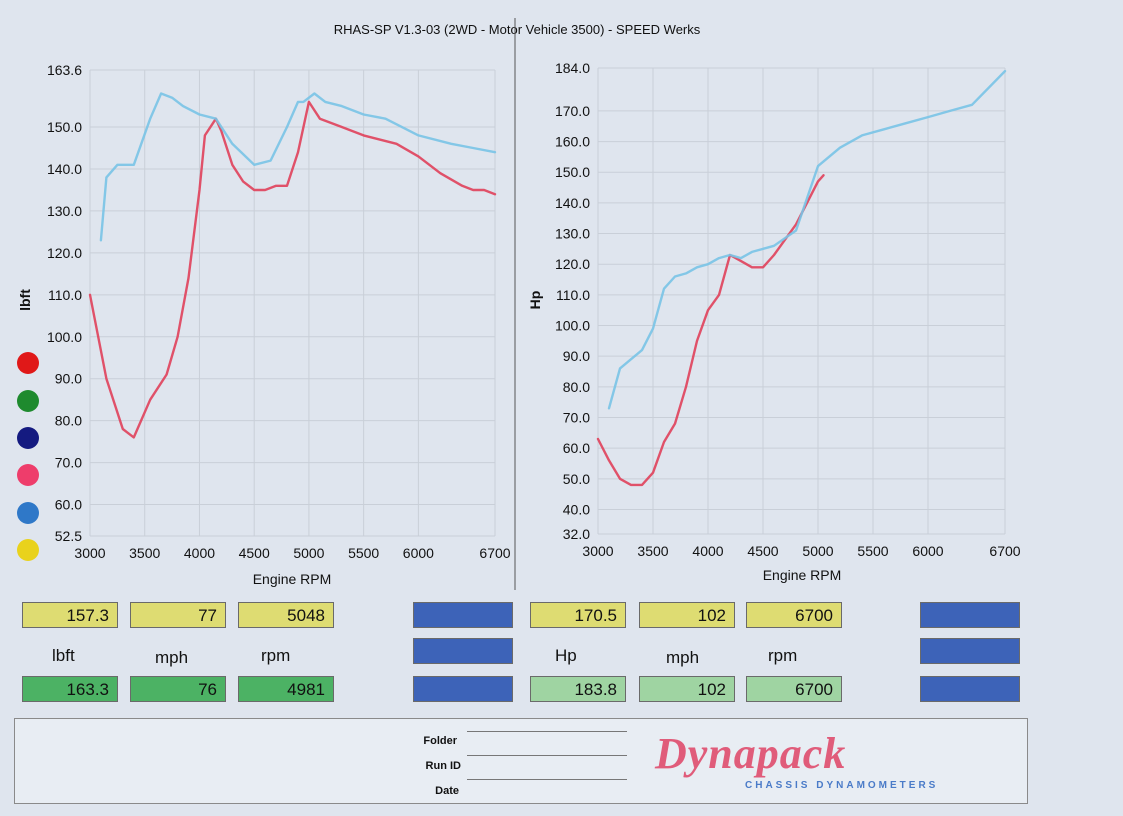 The width and height of the screenshot is (1123, 816). I want to click on hp-y-tick-label: 70.0, so click(576, 418).